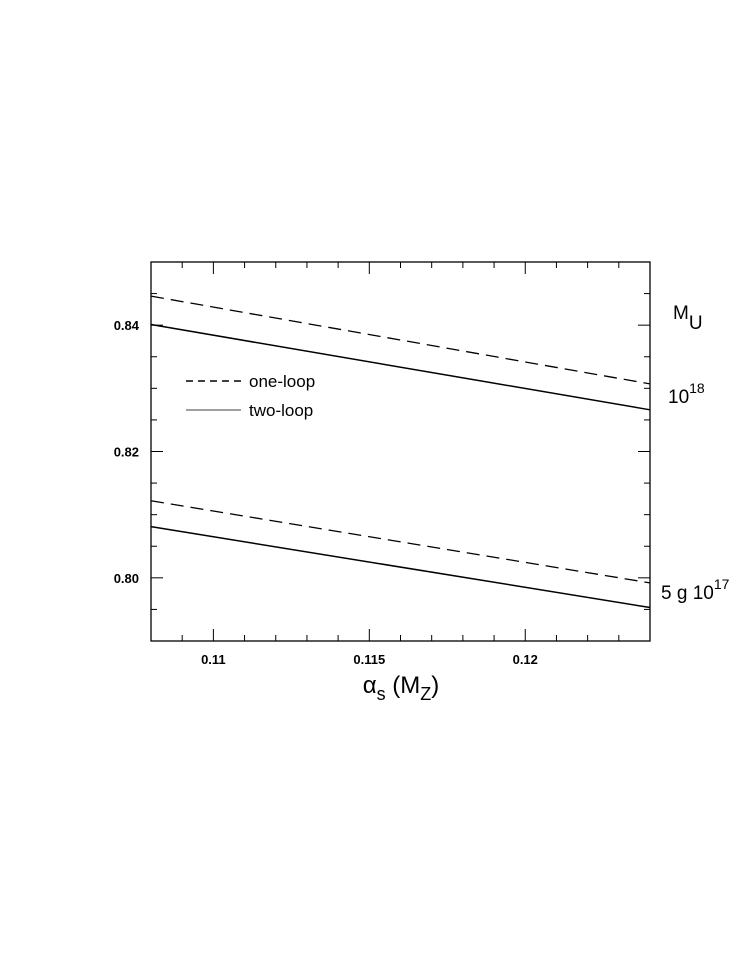  Describe the element at coordinates (425, 694) in the screenshot. I see `x-axis-title-z: Z` at that location.